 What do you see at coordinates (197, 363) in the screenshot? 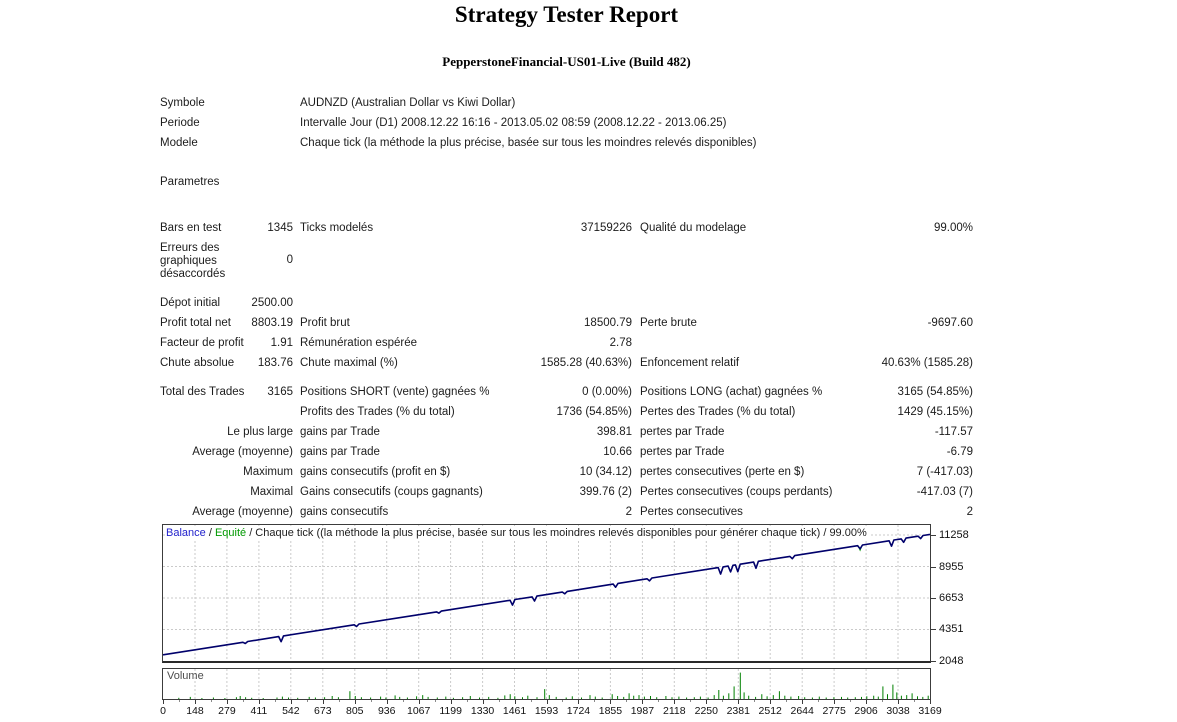
I see `stat-label: Chute absolue` at bounding box center [197, 363].